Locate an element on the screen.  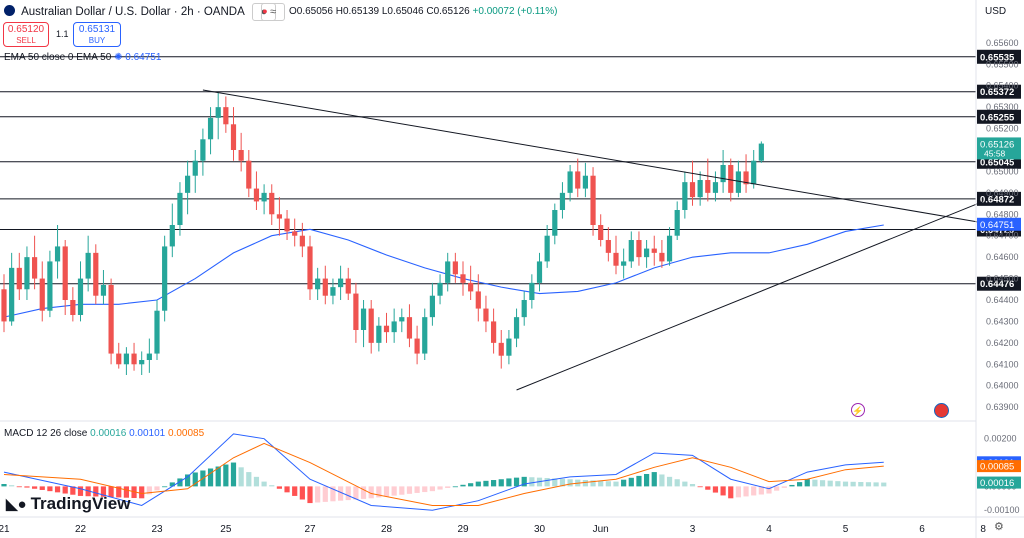
time-axis: 21 22 23 25 27 28 29 30 Jun 3 4 5 6 8 is located at coordinates (493, 529).